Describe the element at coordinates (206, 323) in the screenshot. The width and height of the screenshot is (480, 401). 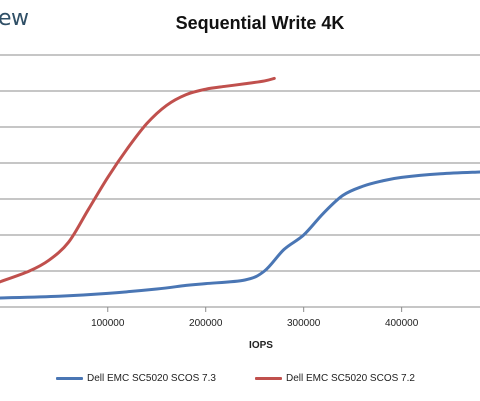
I see `x-tick-label-2: 200000` at that location.